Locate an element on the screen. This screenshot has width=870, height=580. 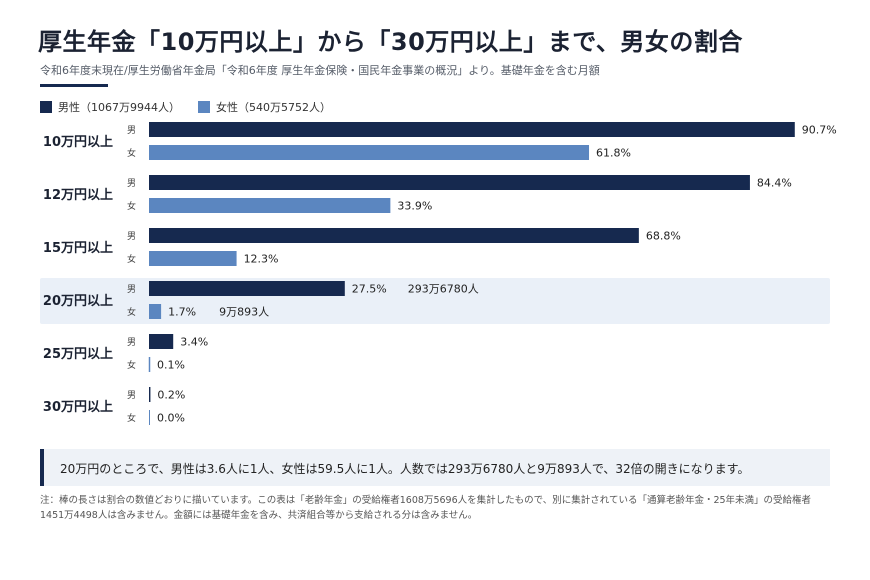
category-label: 12万円以上 is located at coordinates (78, 195).